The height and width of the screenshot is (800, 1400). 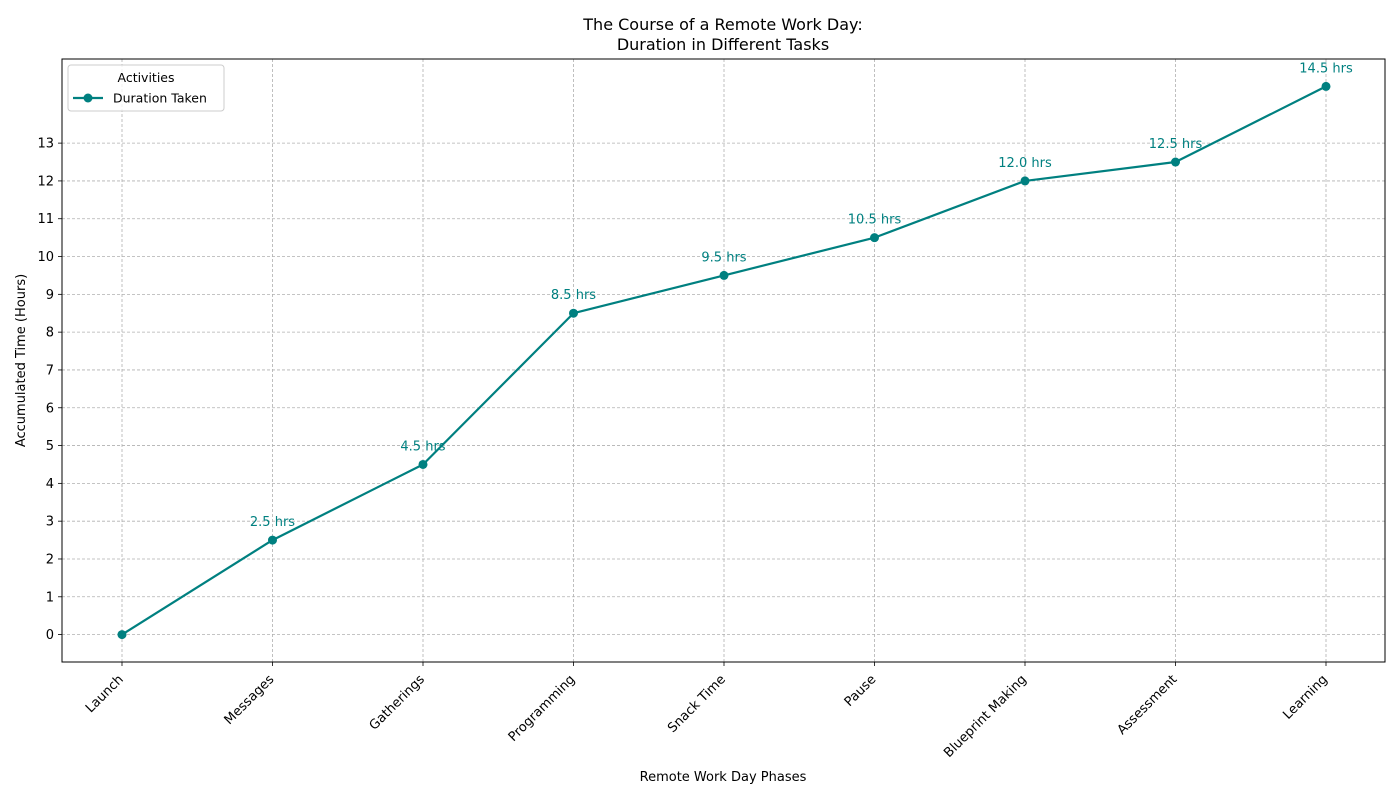 What do you see at coordinates (50, 295) in the screenshot?
I see `y-tick-label: 9` at bounding box center [50, 295].